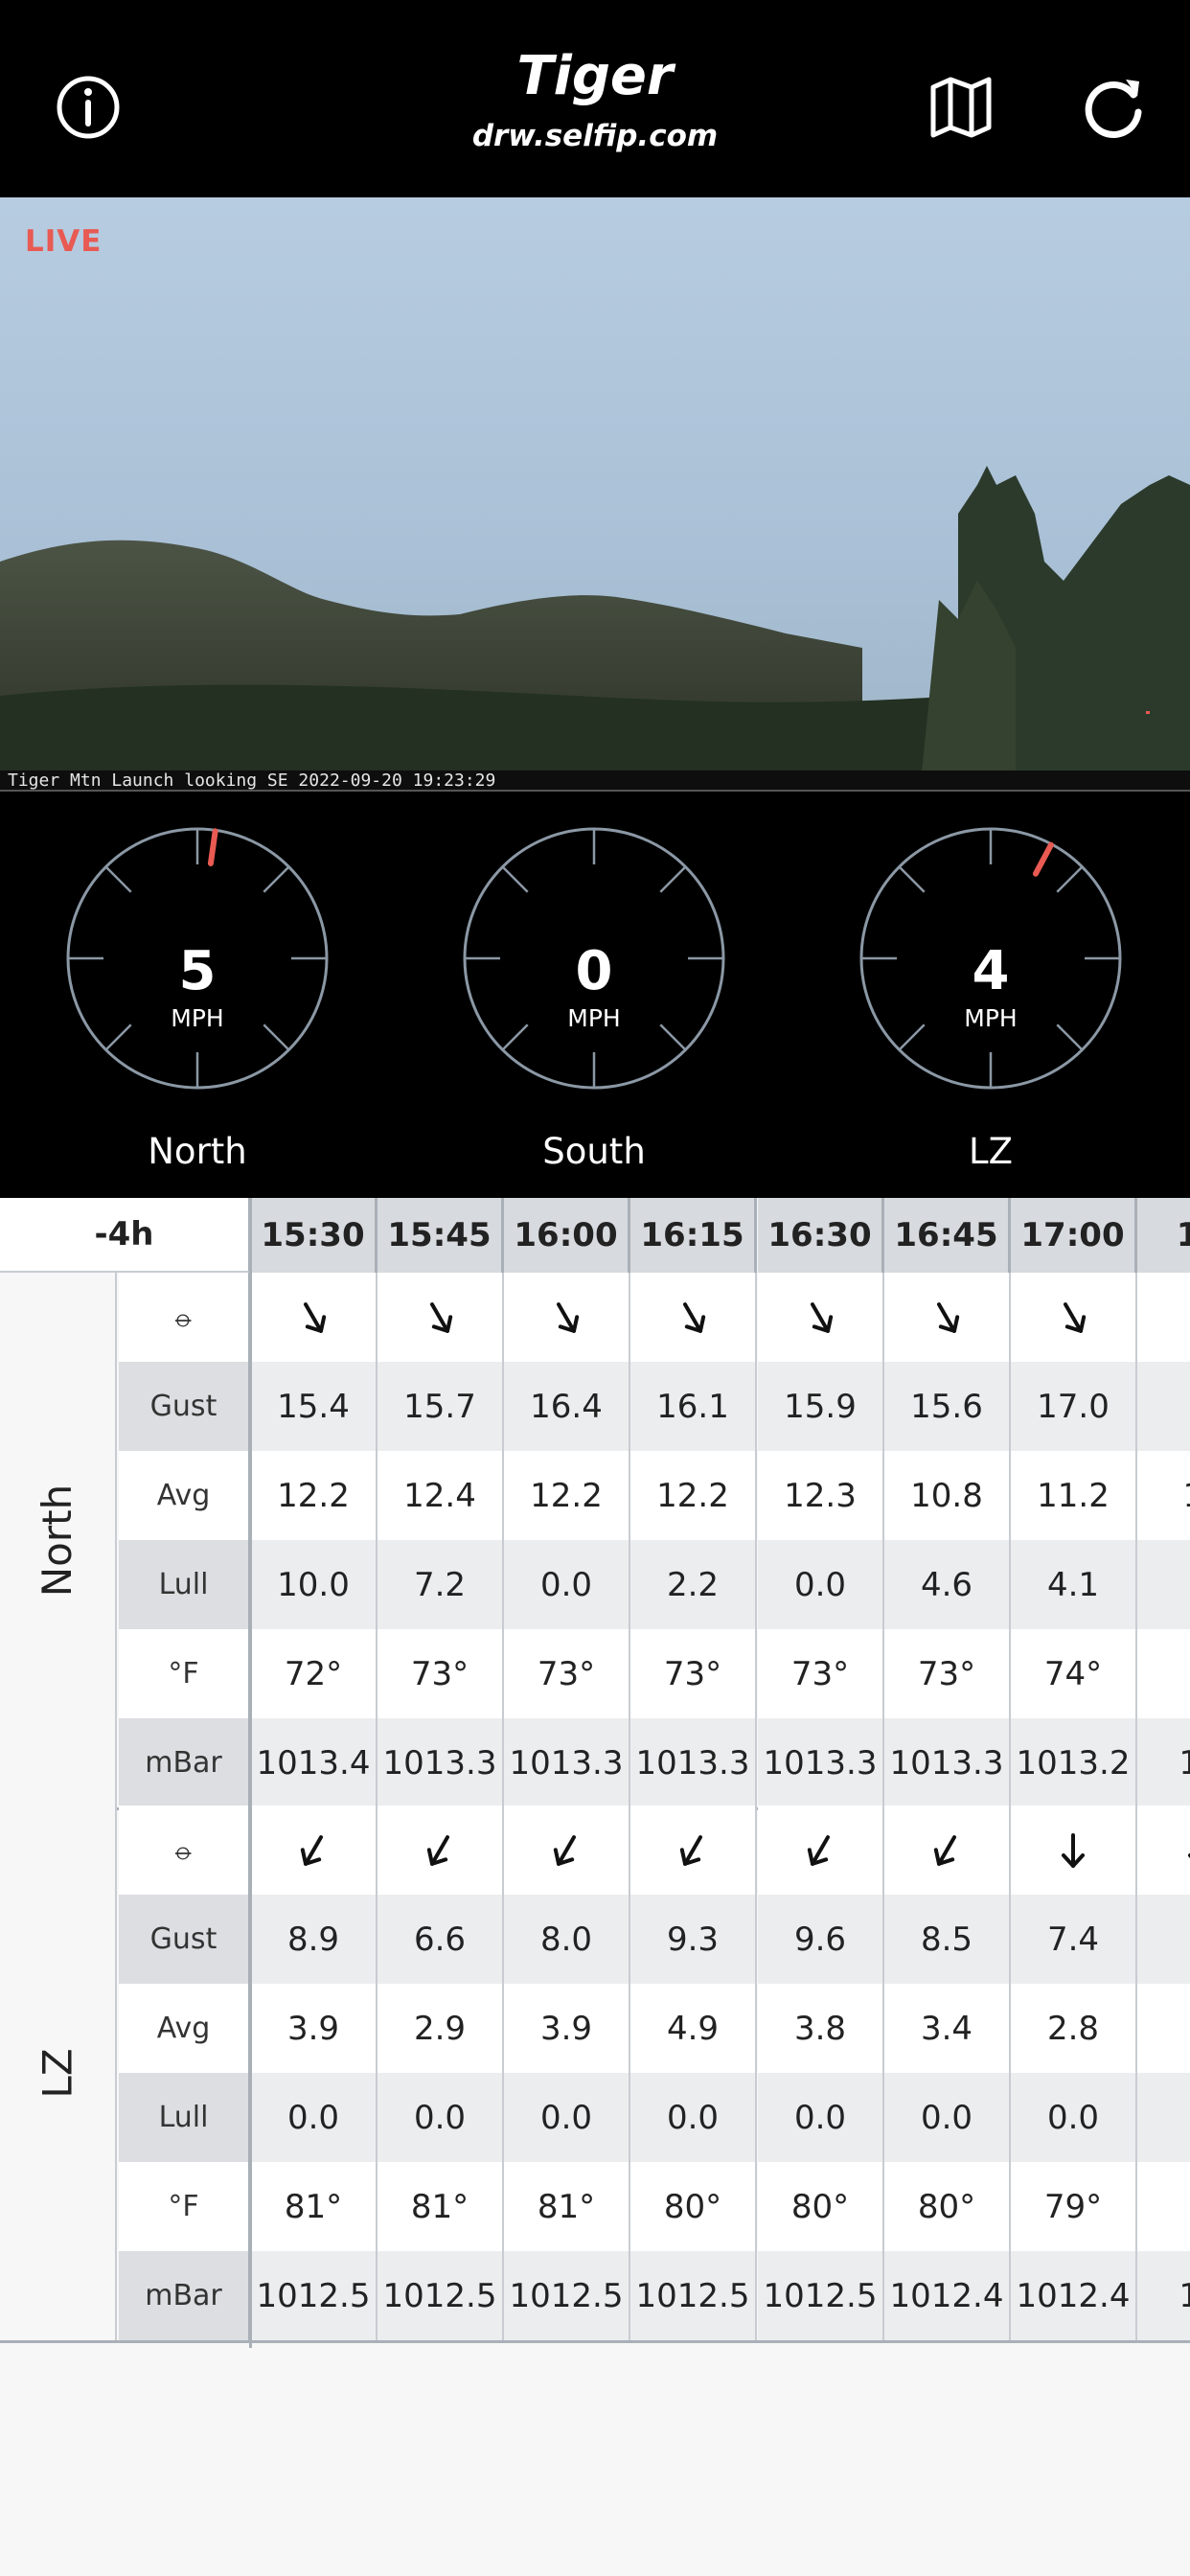 This screenshot has width=1190, height=2576. I want to click on table-row: °F81°81°81°80°80°80°79°7, so click(653, 2206).